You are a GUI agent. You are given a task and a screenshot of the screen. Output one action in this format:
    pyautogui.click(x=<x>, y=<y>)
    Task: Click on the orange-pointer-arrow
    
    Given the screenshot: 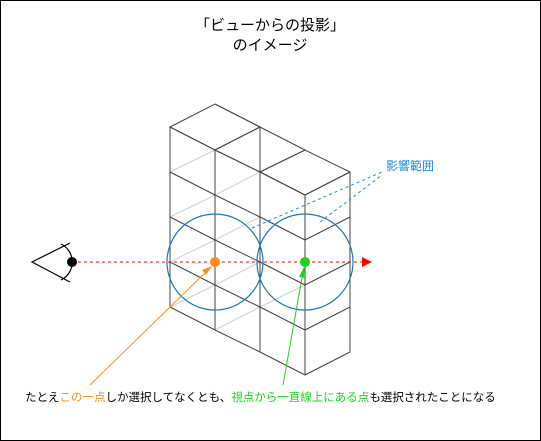 What is the action you would take?
    pyautogui.click(x=150, y=326)
    